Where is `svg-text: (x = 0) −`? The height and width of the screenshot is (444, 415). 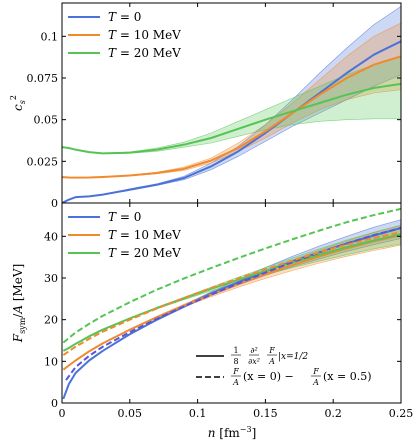 svg-text: (x = 0) − is located at coordinates (268, 376).